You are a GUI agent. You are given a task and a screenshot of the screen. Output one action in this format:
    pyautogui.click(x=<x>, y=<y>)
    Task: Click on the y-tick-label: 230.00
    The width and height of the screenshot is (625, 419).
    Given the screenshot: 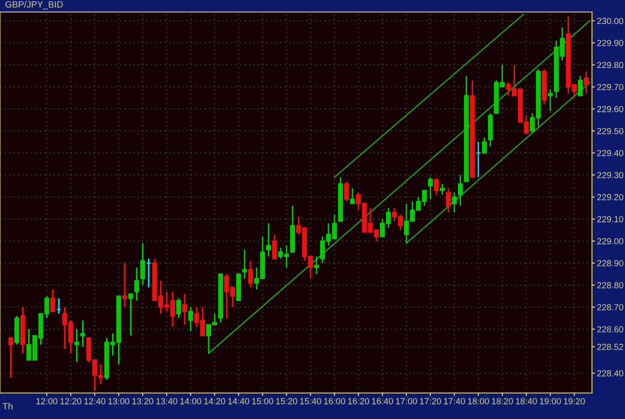 What is the action you would take?
    pyautogui.click(x=610, y=21)
    